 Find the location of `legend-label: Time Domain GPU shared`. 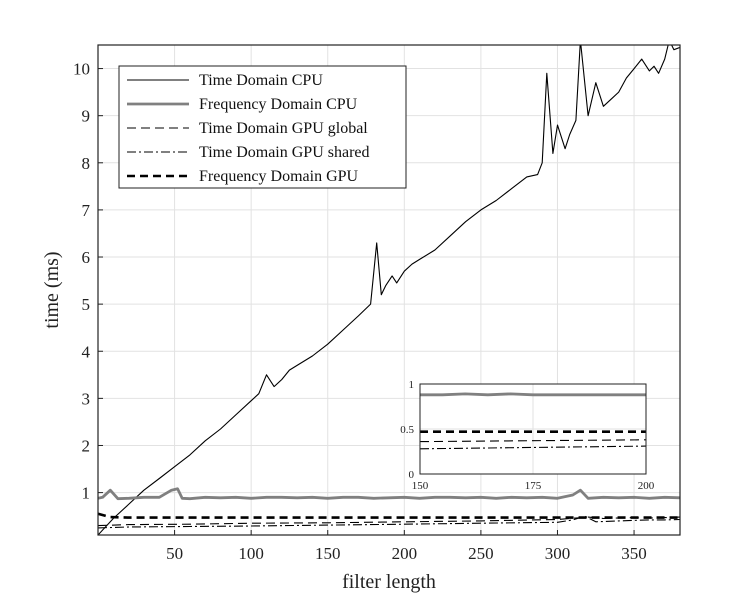

legend-label: Time Domain GPU shared is located at coordinates (284, 152).